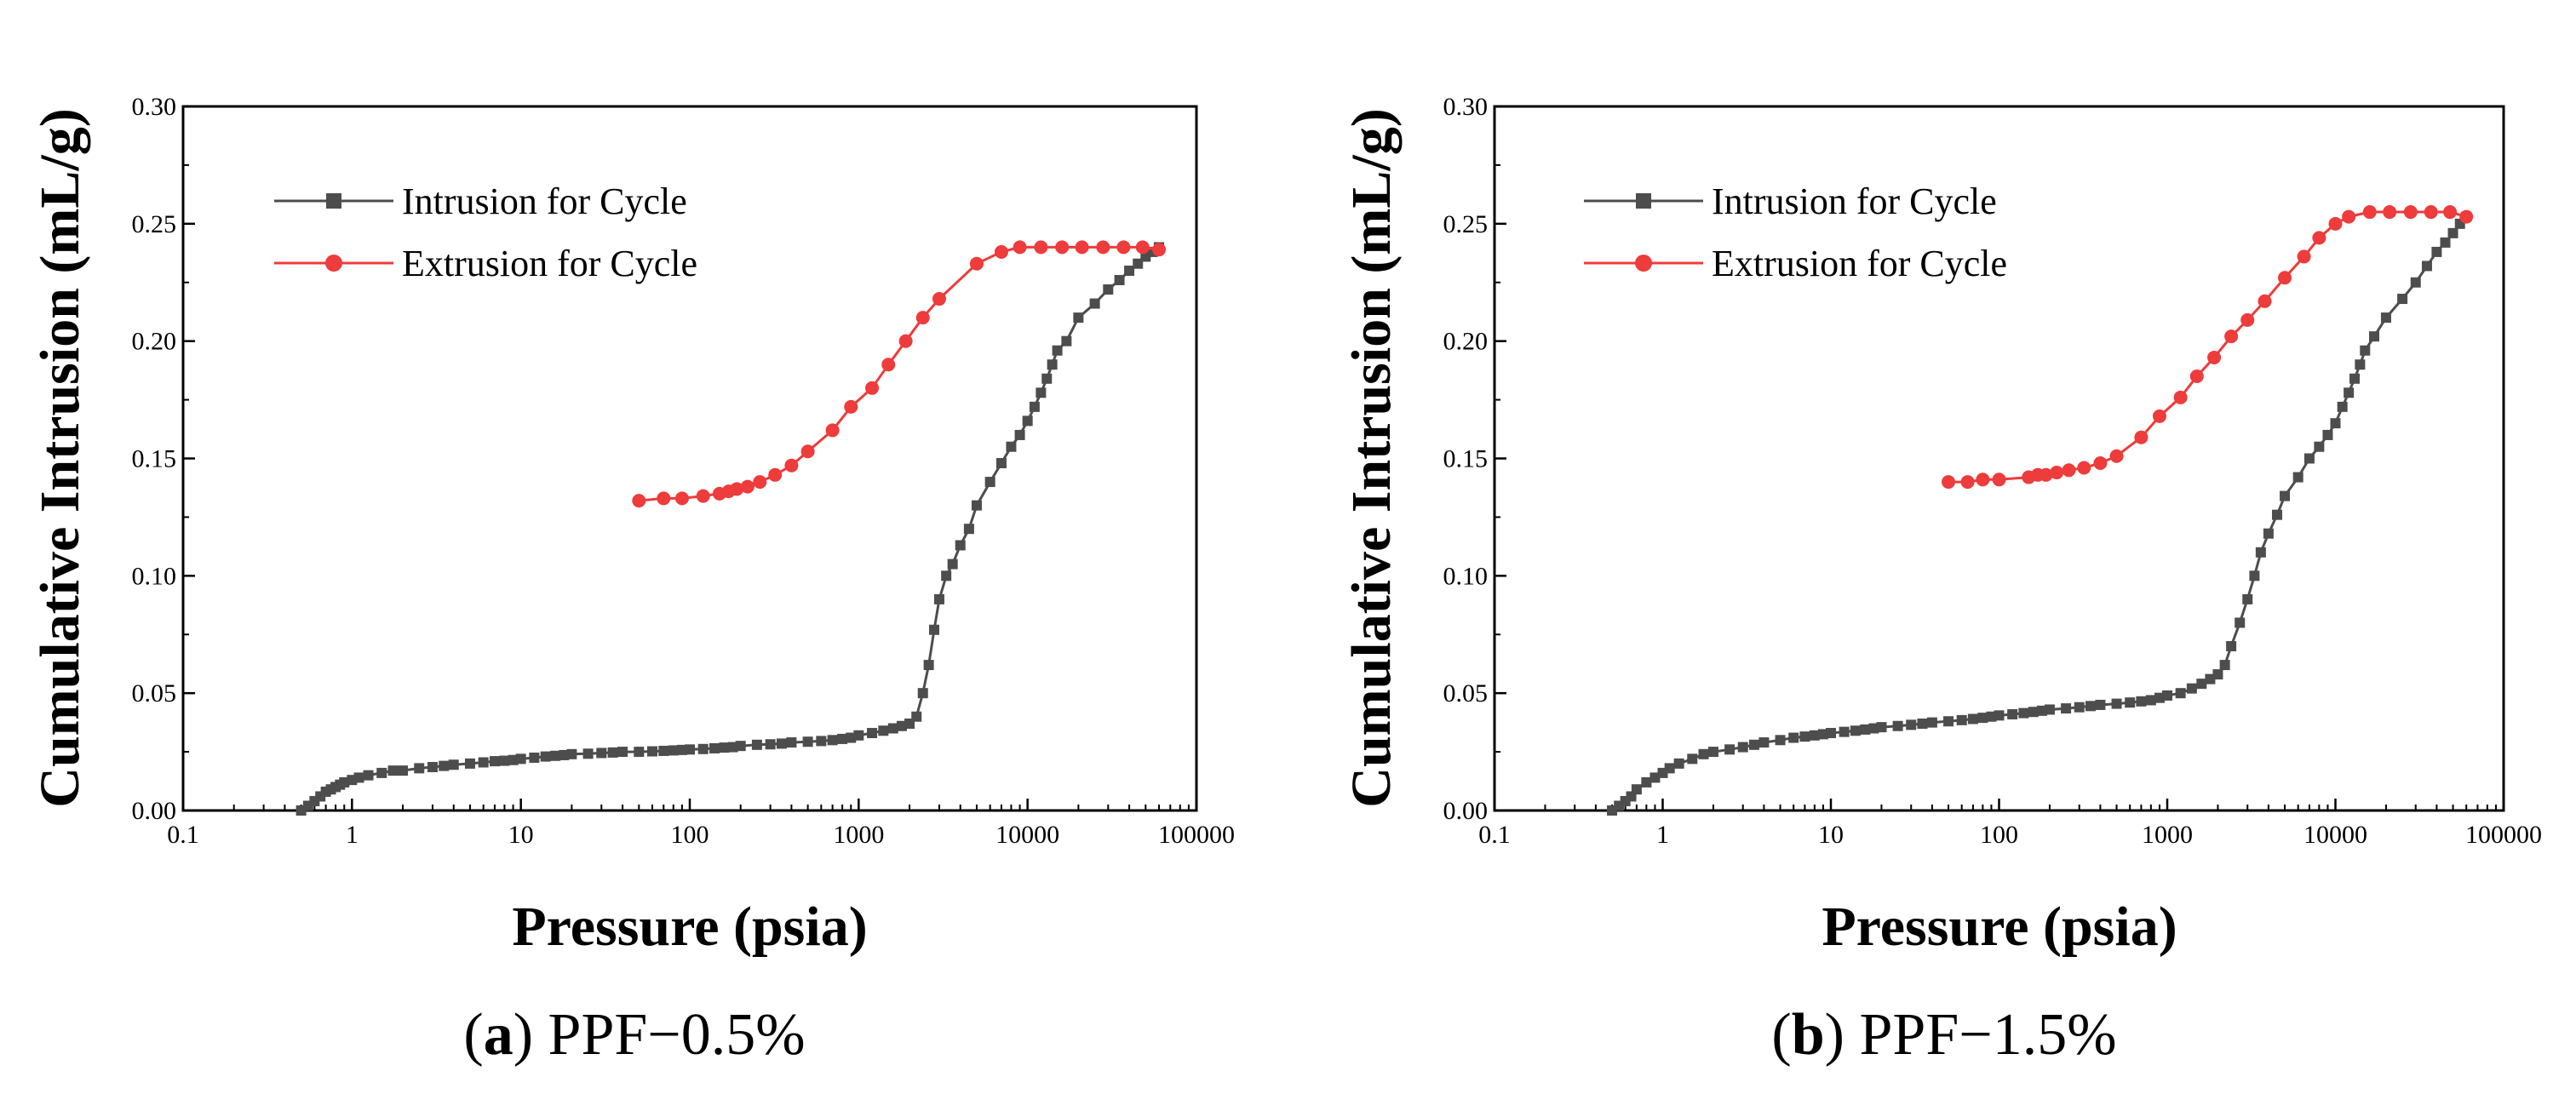  Describe the element at coordinates (333, 201) in the screenshot. I see `legend-marker-intrusion` at that location.